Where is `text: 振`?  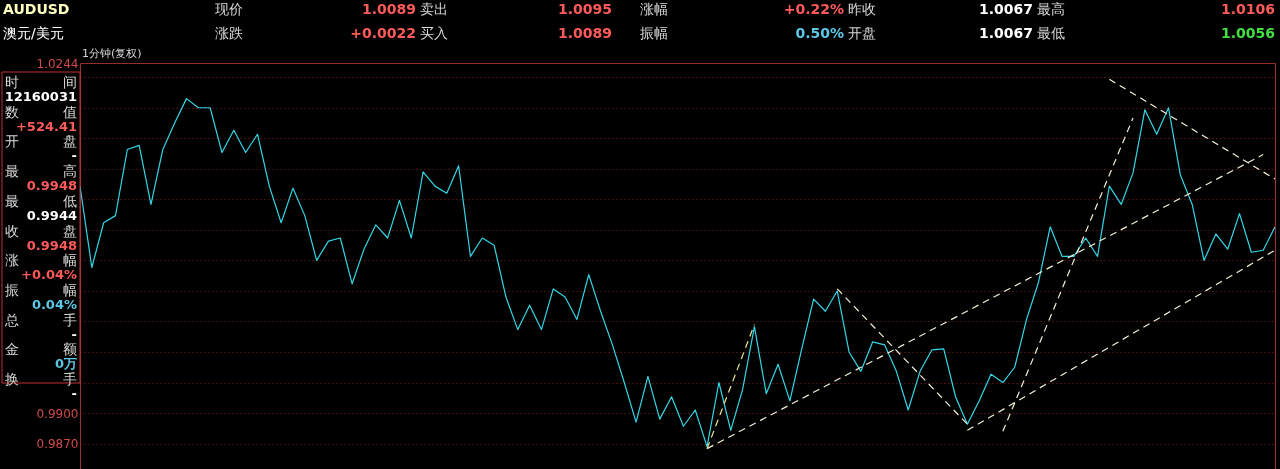
text: 振 is located at coordinates (12, 289).